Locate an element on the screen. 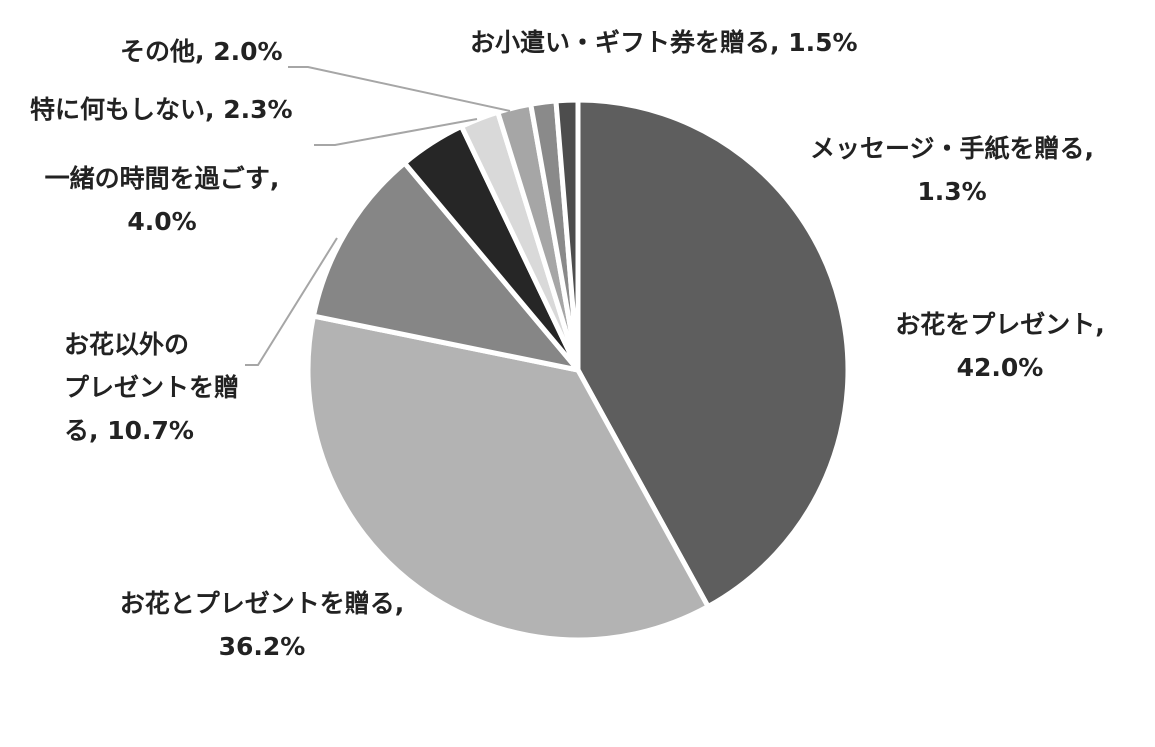 This screenshot has height=747, width=1155. data-label-1-line-1: お花をプレゼント, is located at coordinates (1000, 324).